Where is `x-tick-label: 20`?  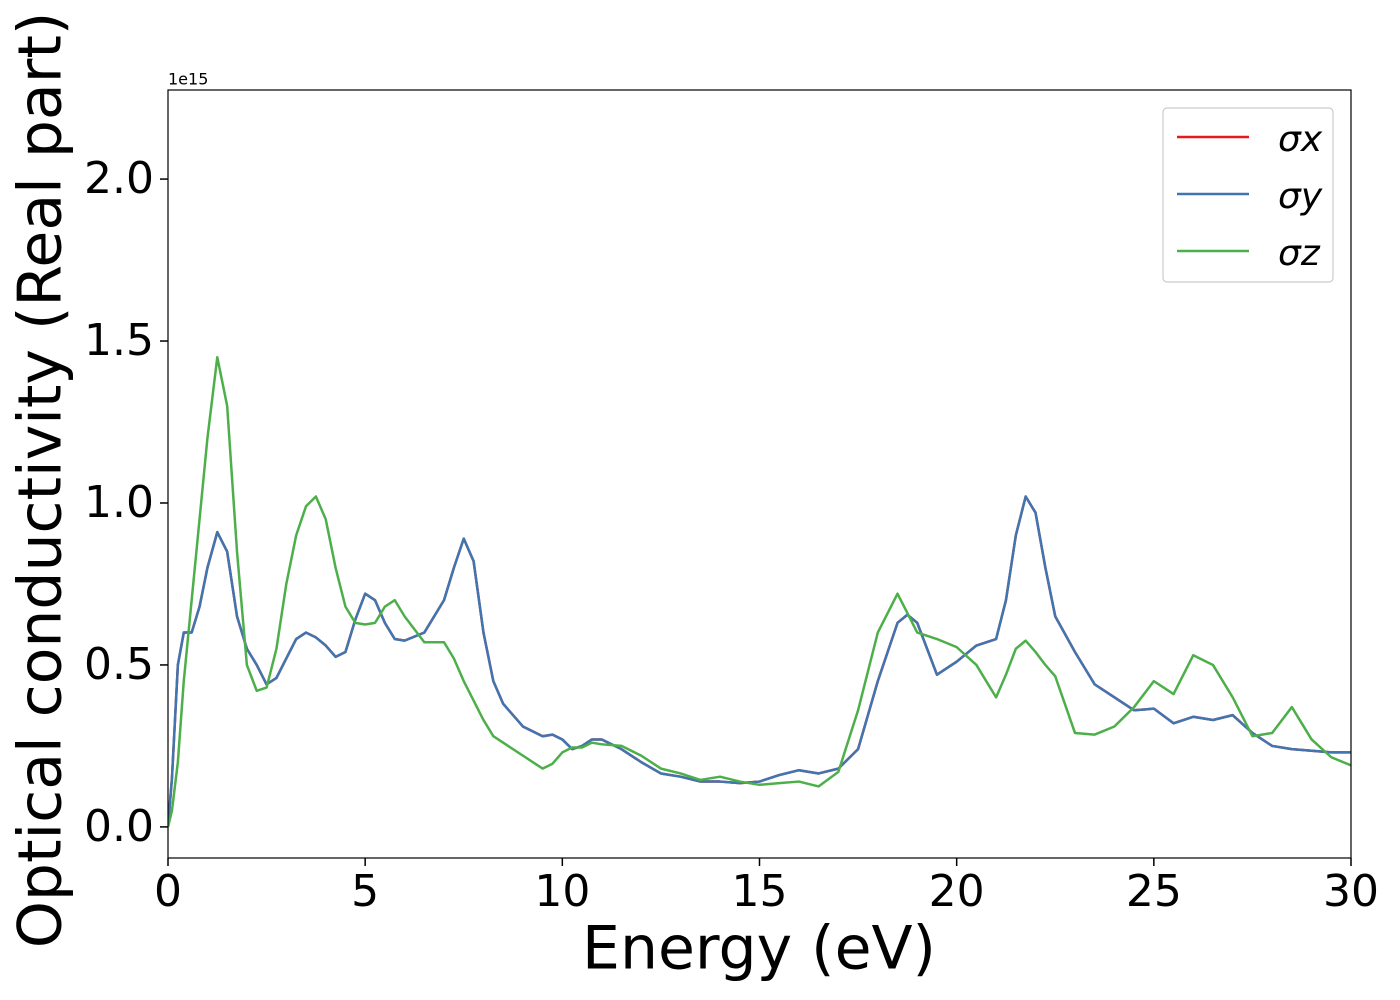 x-tick-label: 20 is located at coordinates (957, 891).